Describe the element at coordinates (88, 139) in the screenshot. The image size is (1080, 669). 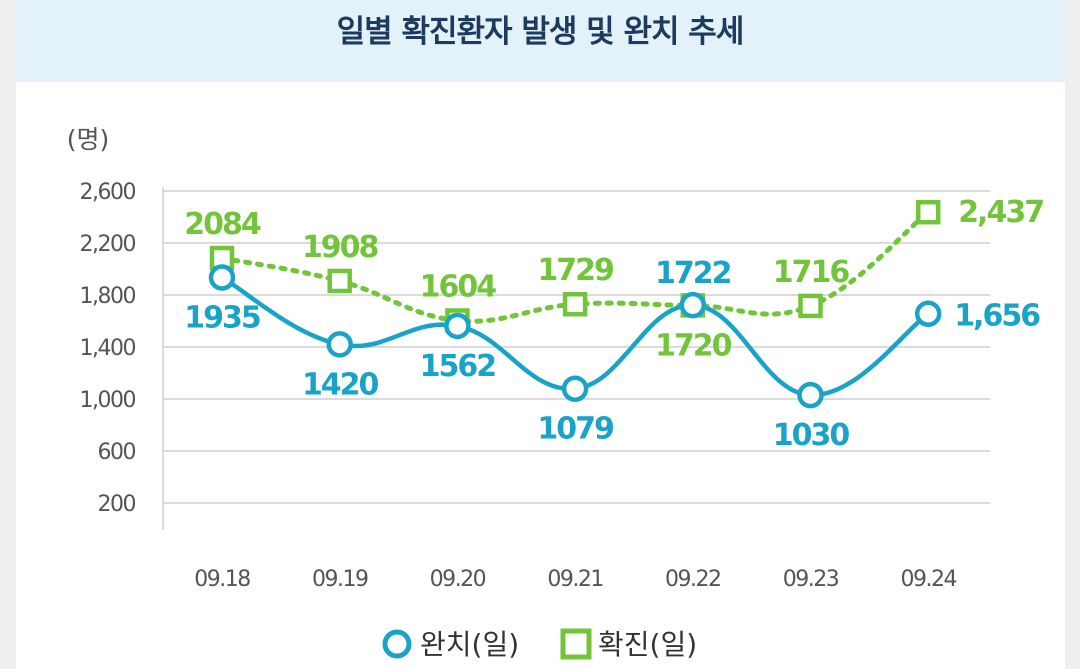
I see `y-axis-unit-label: (명)` at that location.